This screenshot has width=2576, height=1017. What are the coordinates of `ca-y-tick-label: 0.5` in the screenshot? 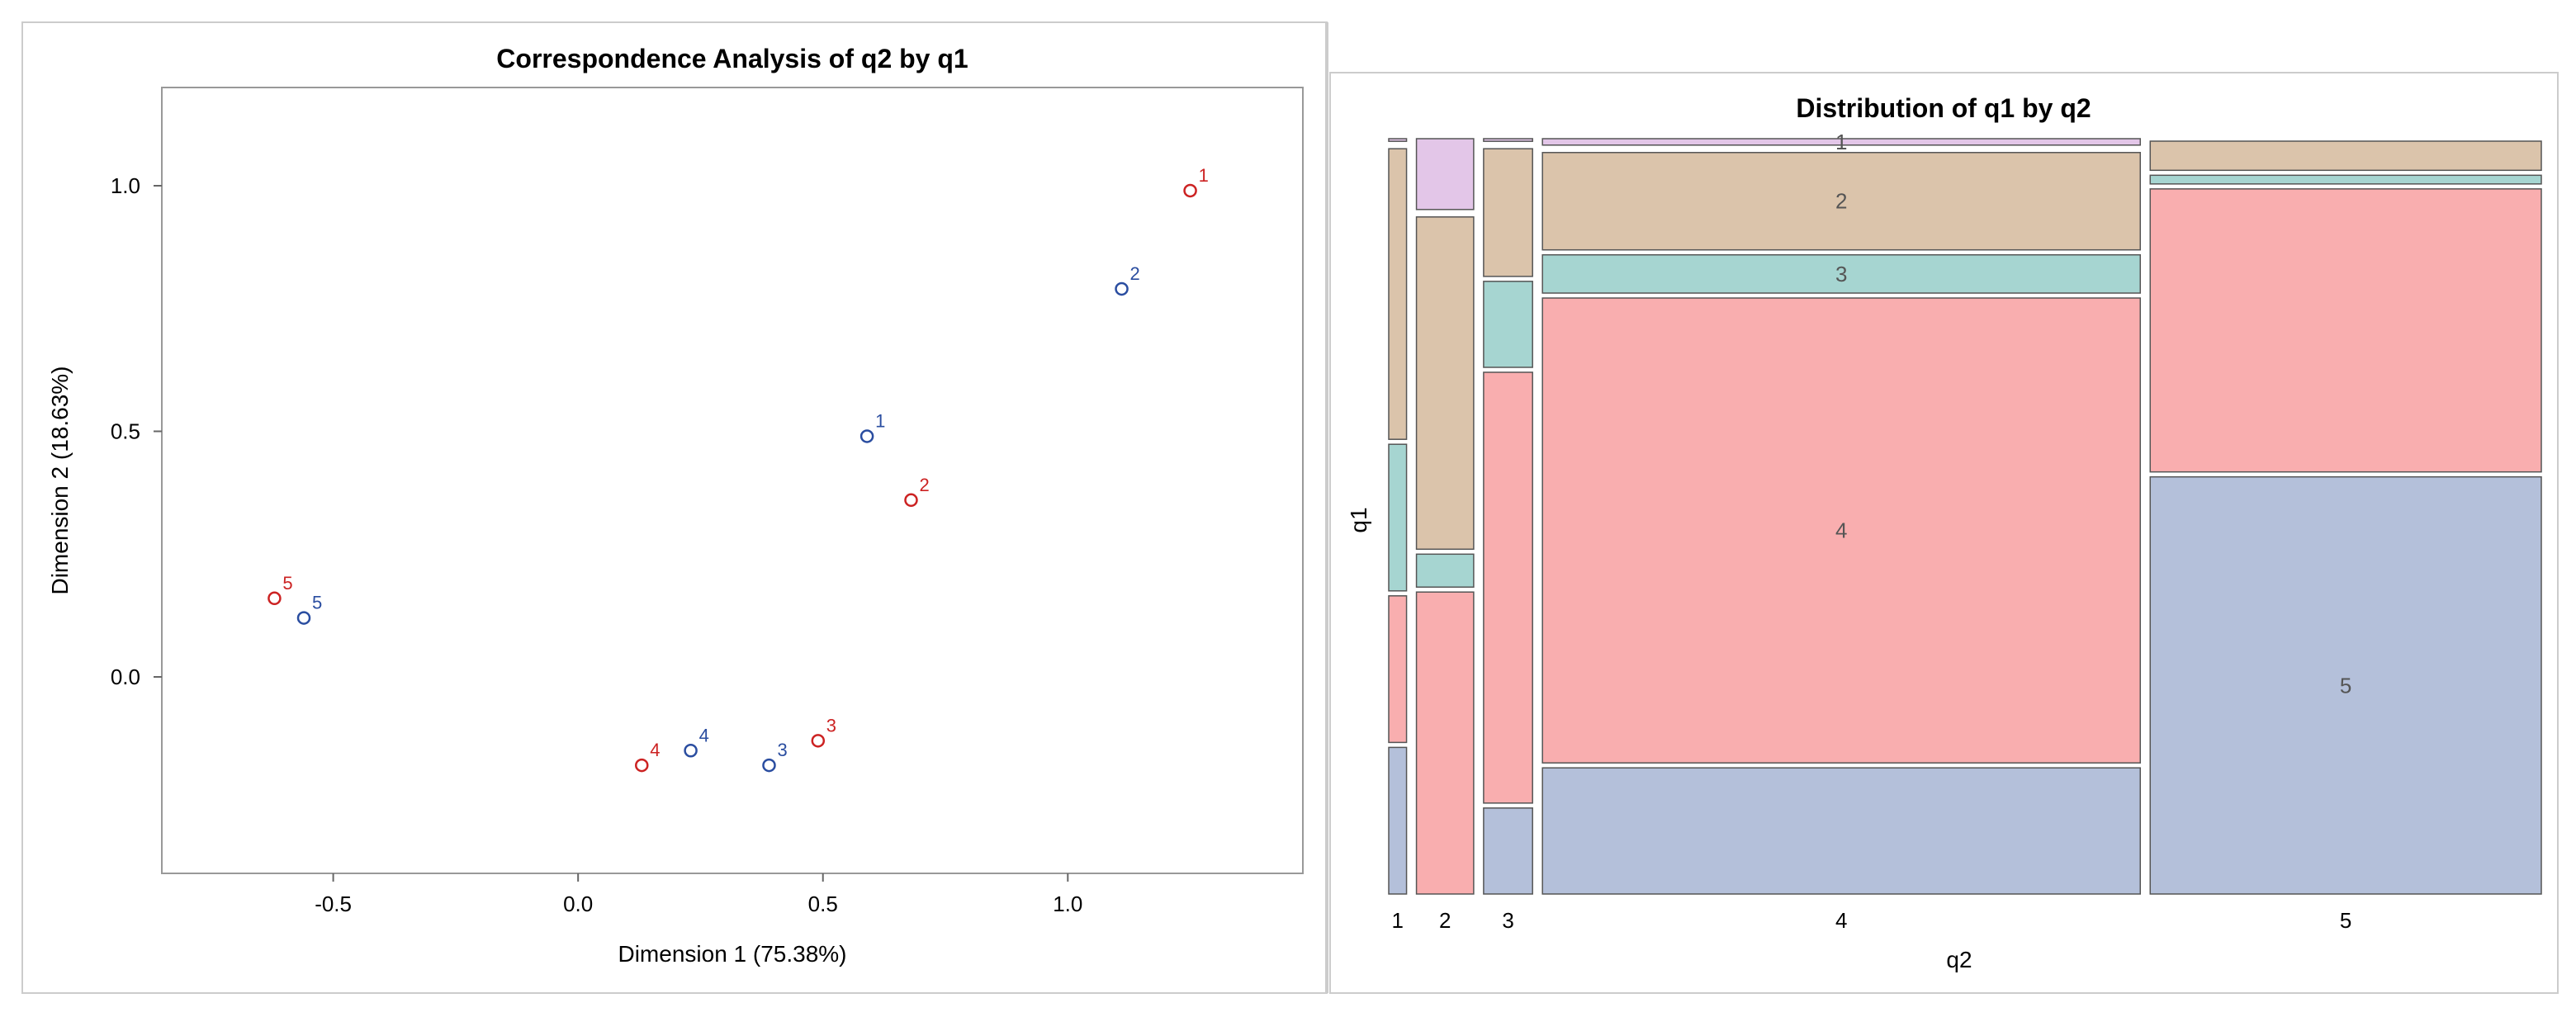 It's located at (125, 431).